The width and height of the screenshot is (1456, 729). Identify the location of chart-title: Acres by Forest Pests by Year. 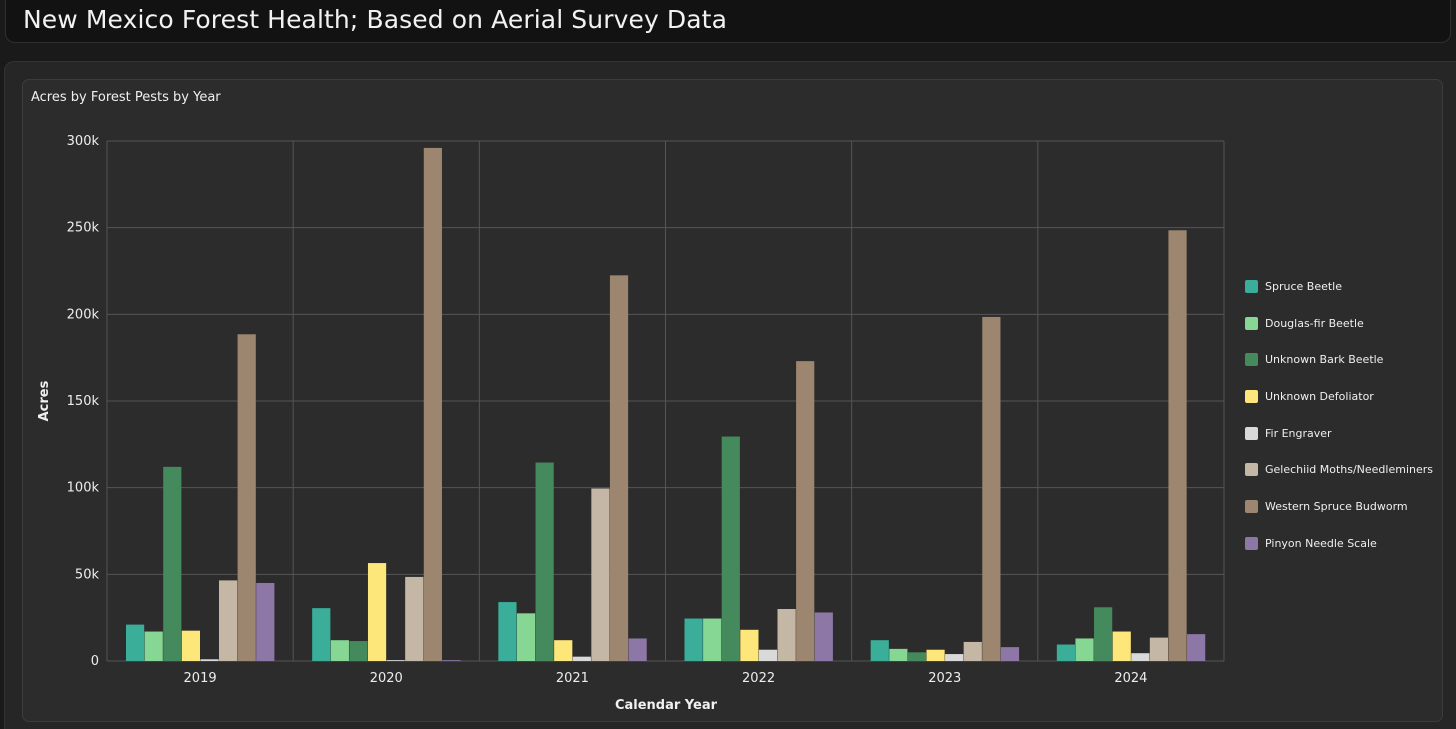
(126, 97).